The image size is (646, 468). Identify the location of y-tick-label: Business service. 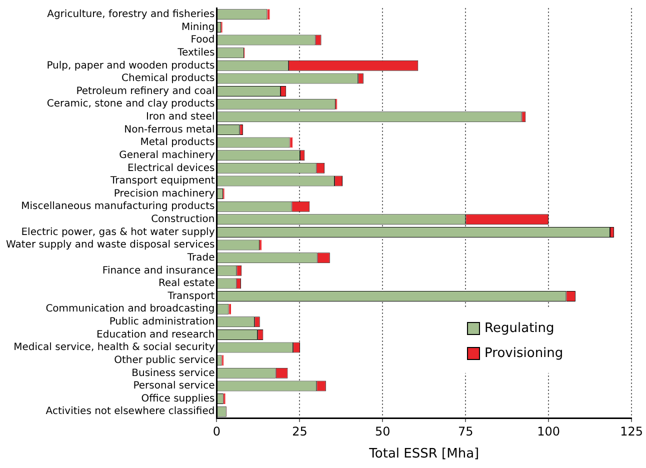
(173, 373).